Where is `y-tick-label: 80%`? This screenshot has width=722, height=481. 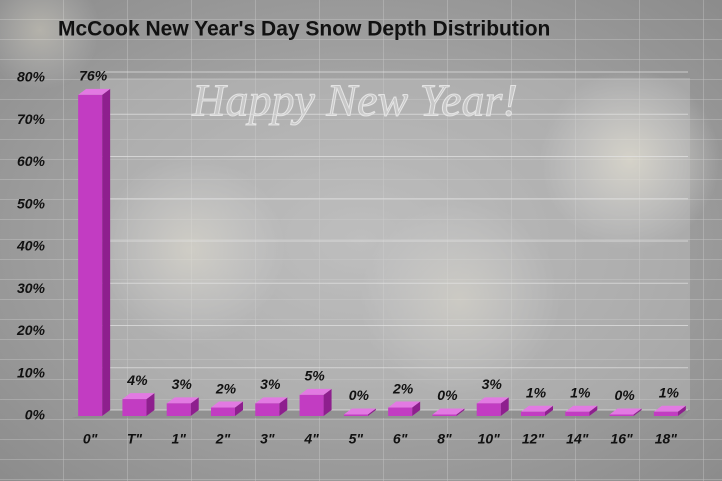
y-tick-label: 80% is located at coordinates (31, 77).